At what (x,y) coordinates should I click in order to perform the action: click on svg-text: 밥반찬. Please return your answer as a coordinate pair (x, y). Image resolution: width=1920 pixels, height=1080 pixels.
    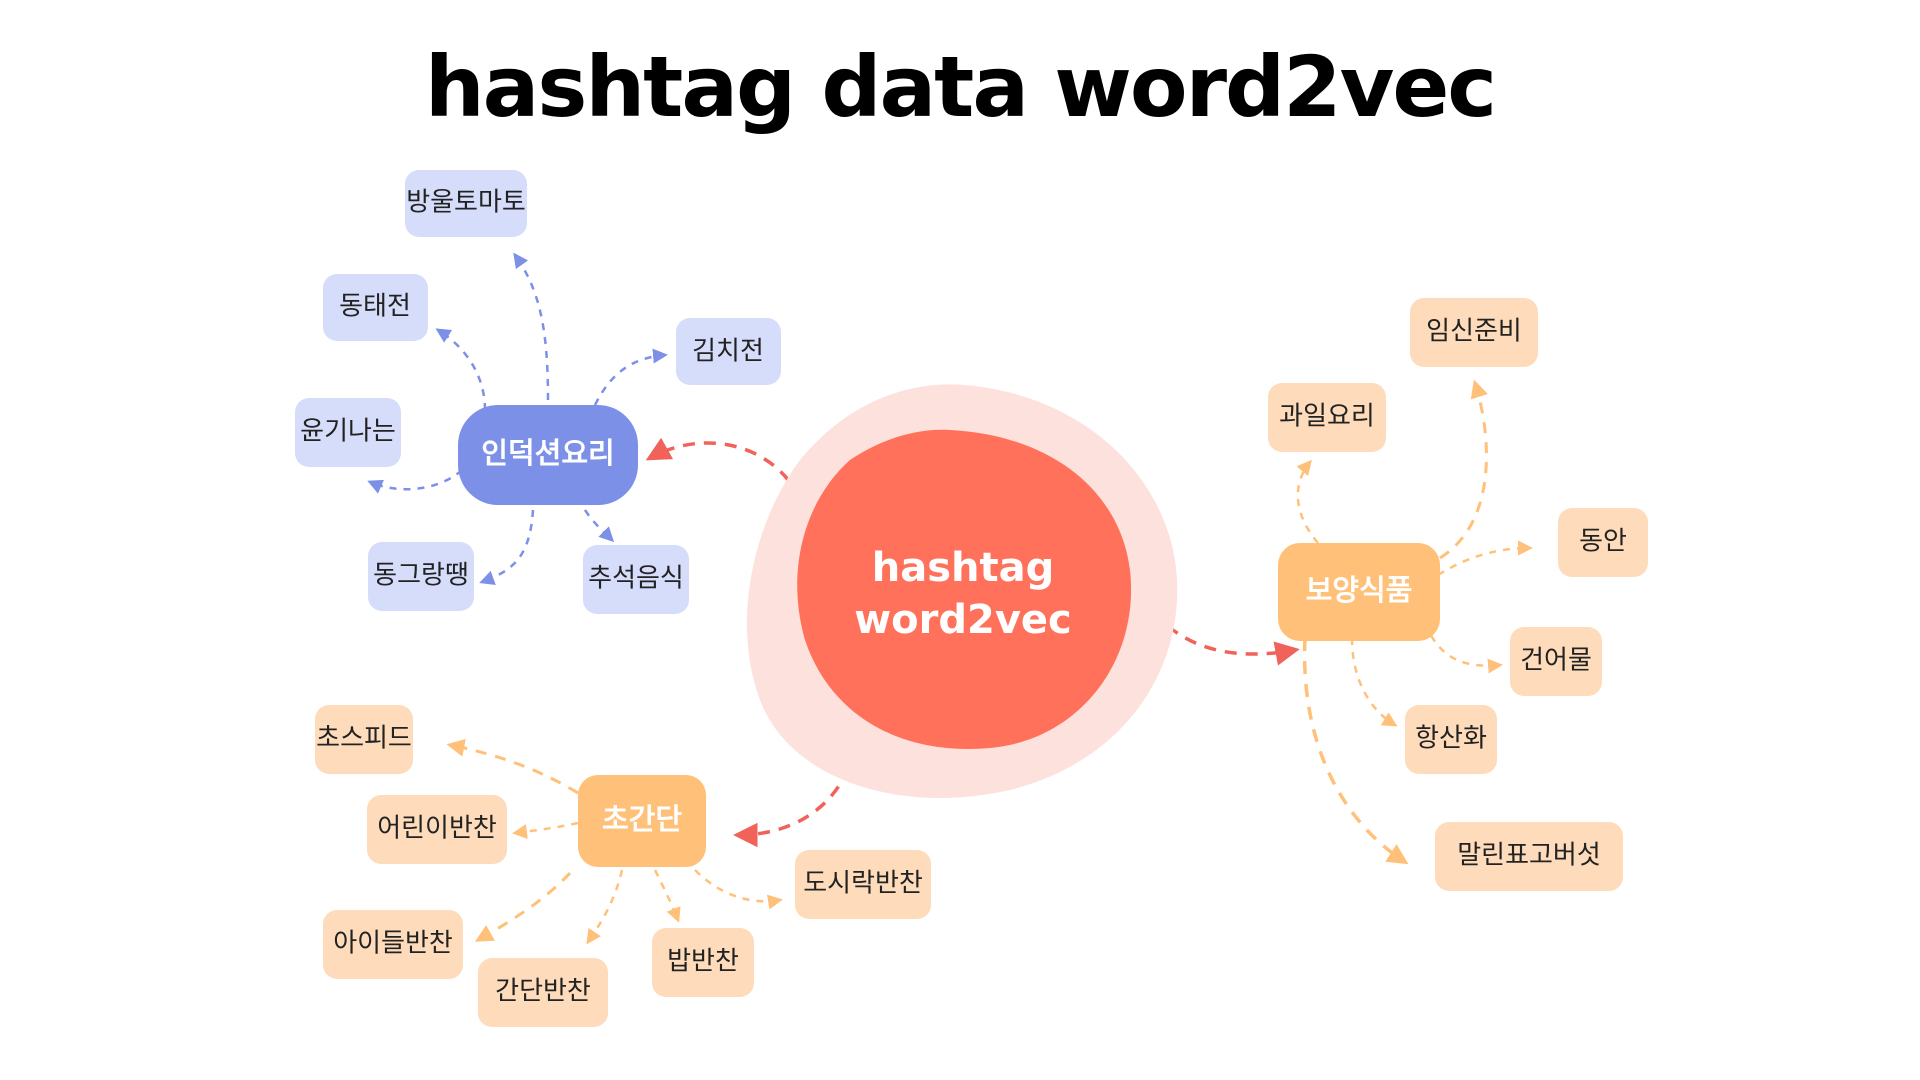
    Looking at the image, I should click on (703, 962).